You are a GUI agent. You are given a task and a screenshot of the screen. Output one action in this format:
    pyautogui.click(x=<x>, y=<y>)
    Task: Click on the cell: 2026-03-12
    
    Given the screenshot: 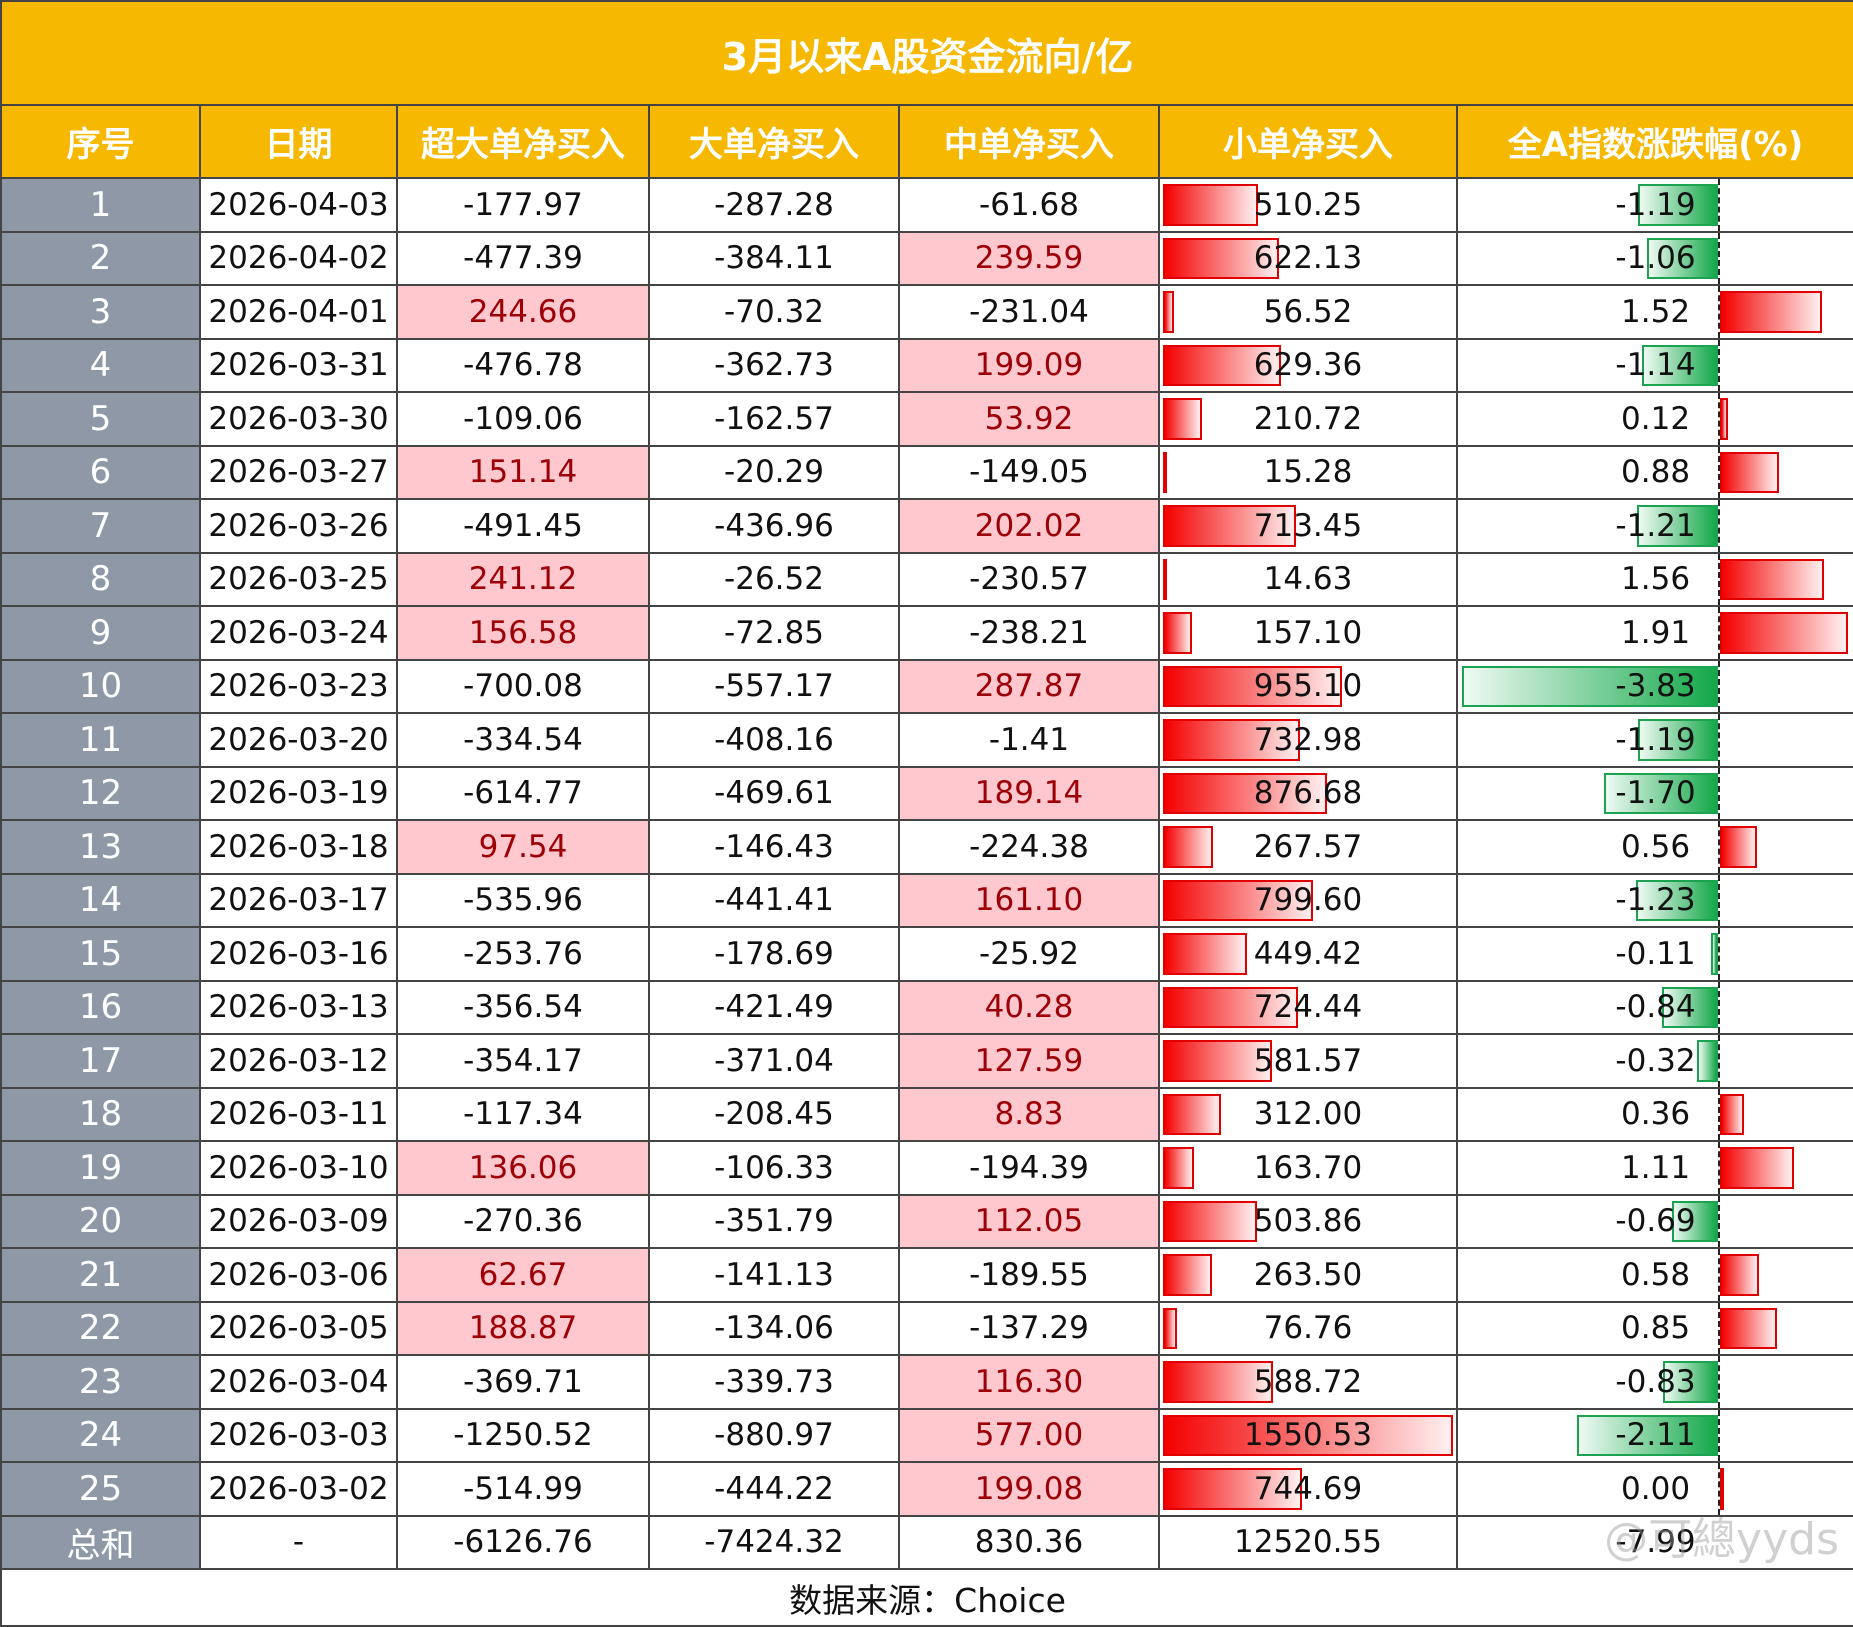 What is the action you would take?
    pyautogui.click(x=298, y=1061)
    